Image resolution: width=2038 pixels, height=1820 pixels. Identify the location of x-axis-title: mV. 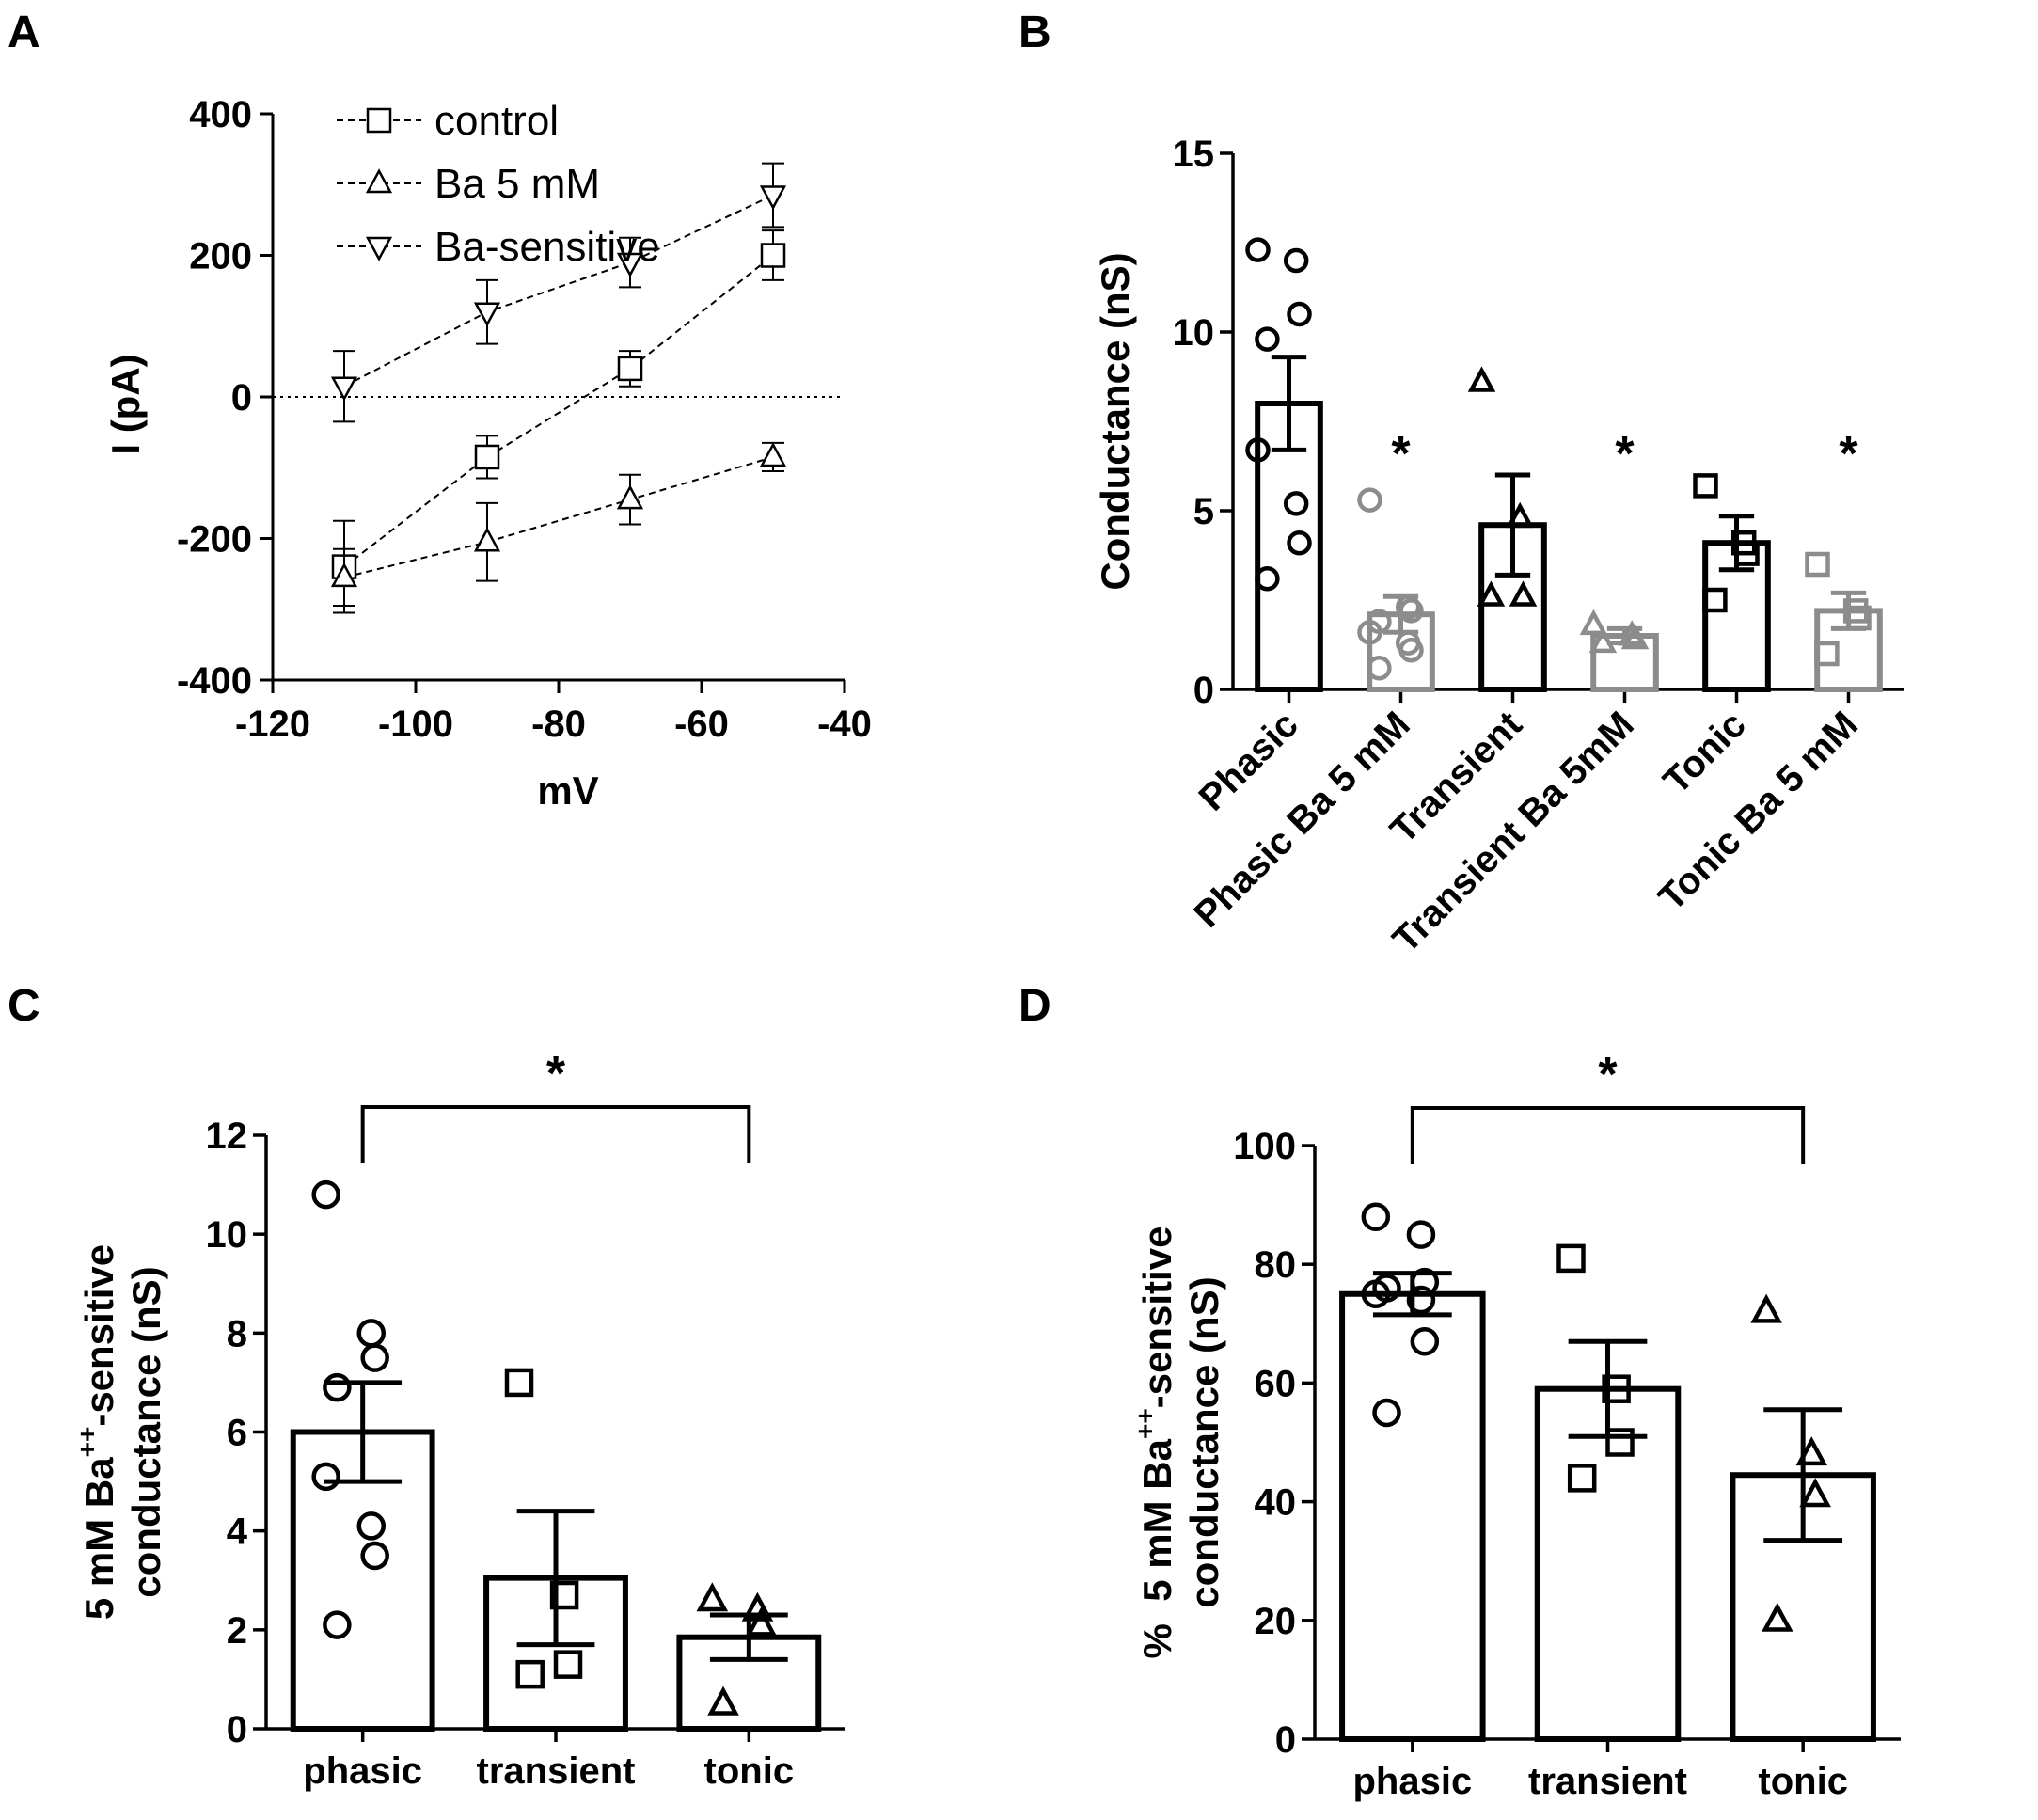
(567, 790).